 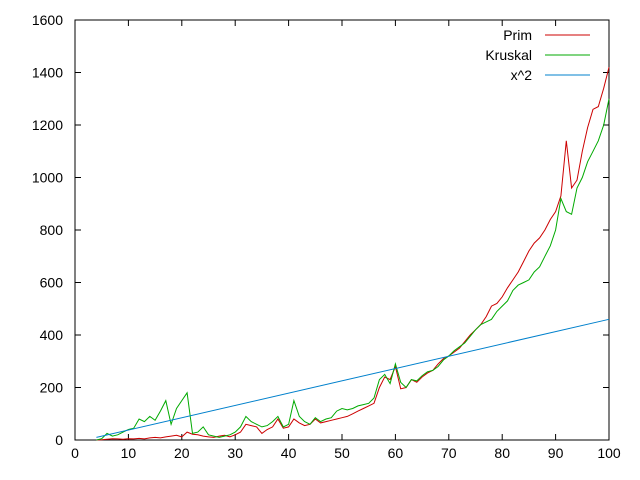 What do you see at coordinates (52, 388) in the screenshot?
I see `y-tick-label: 200` at bounding box center [52, 388].